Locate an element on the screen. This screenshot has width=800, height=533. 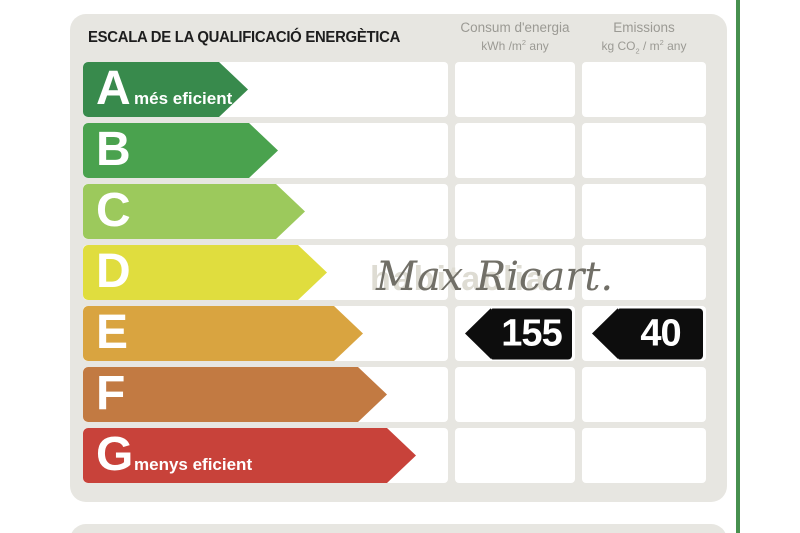
rating-arrow-g: G menys eficient is located at coordinates (249, 455).